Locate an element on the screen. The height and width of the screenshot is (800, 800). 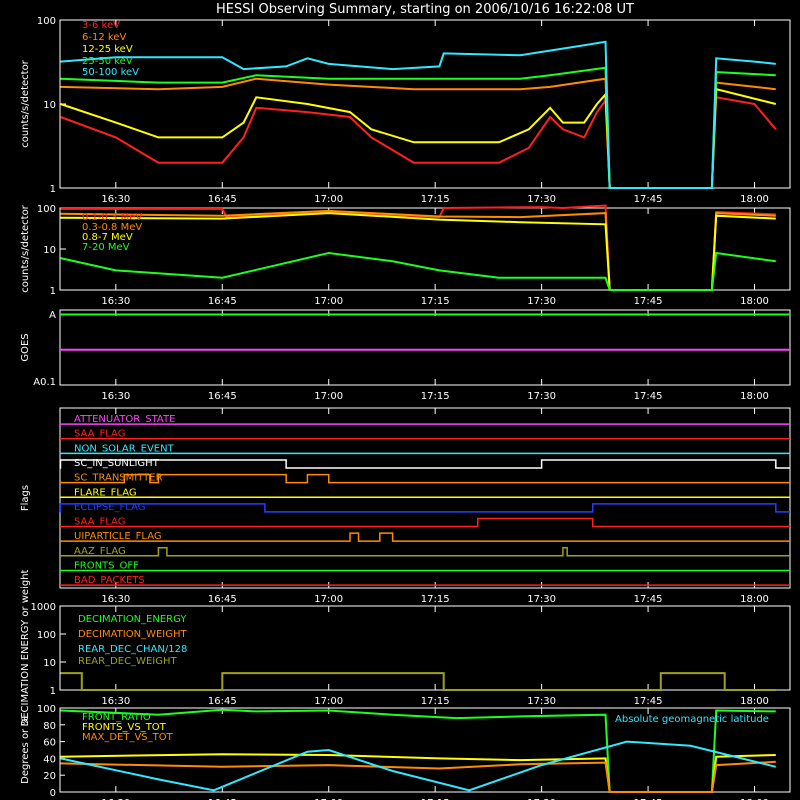
panel-frame-hi is located at coordinates (425, 249).